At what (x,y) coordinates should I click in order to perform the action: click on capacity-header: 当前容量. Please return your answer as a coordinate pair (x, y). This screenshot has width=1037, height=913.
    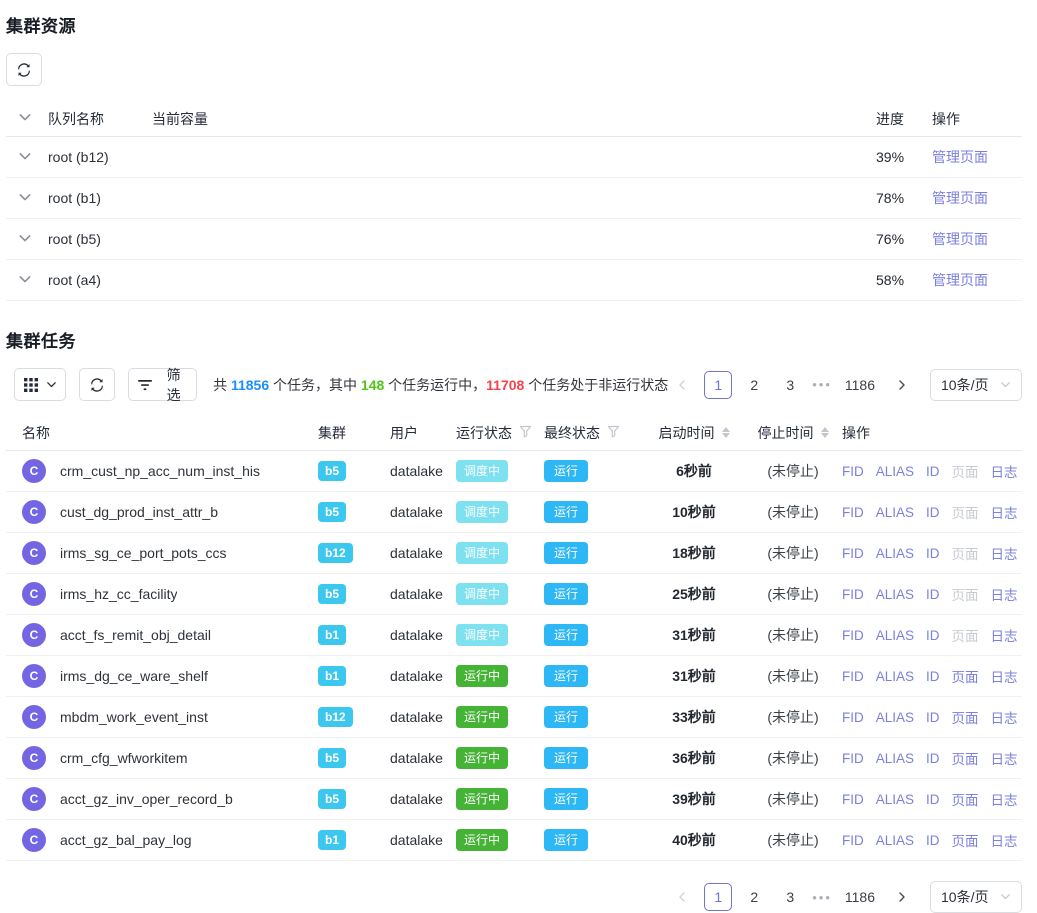
    Looking at the image, I should click on (180, 118).